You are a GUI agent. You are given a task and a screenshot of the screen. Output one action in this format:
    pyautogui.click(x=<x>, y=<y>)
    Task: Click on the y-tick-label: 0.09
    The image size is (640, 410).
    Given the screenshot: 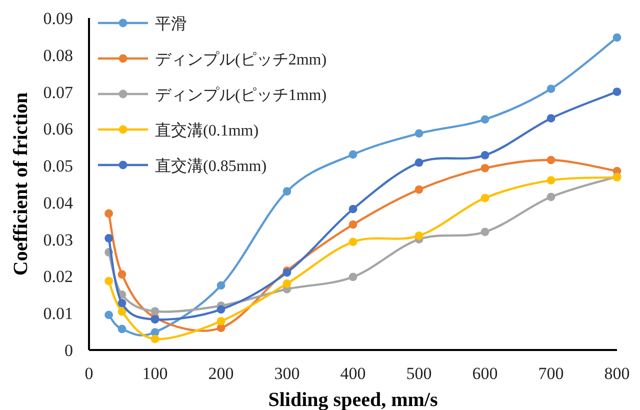 What is the action you would take?
    pyautogui.click(x=58, y=18)
    